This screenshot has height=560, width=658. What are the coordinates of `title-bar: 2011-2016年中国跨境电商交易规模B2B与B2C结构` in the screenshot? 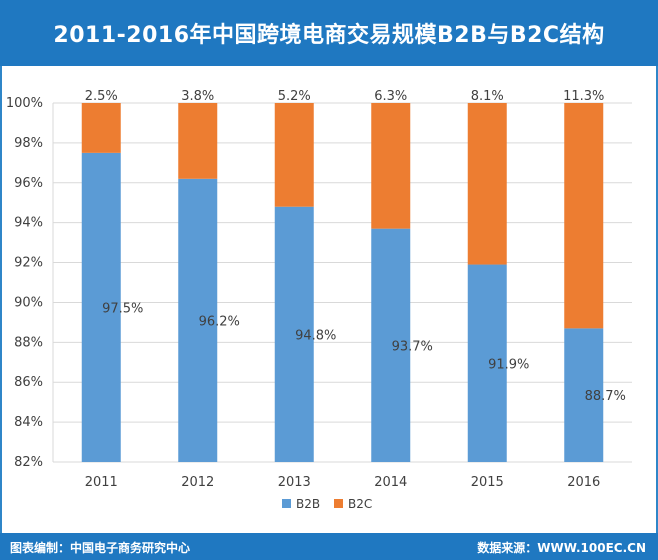 It's located at (329, 33).